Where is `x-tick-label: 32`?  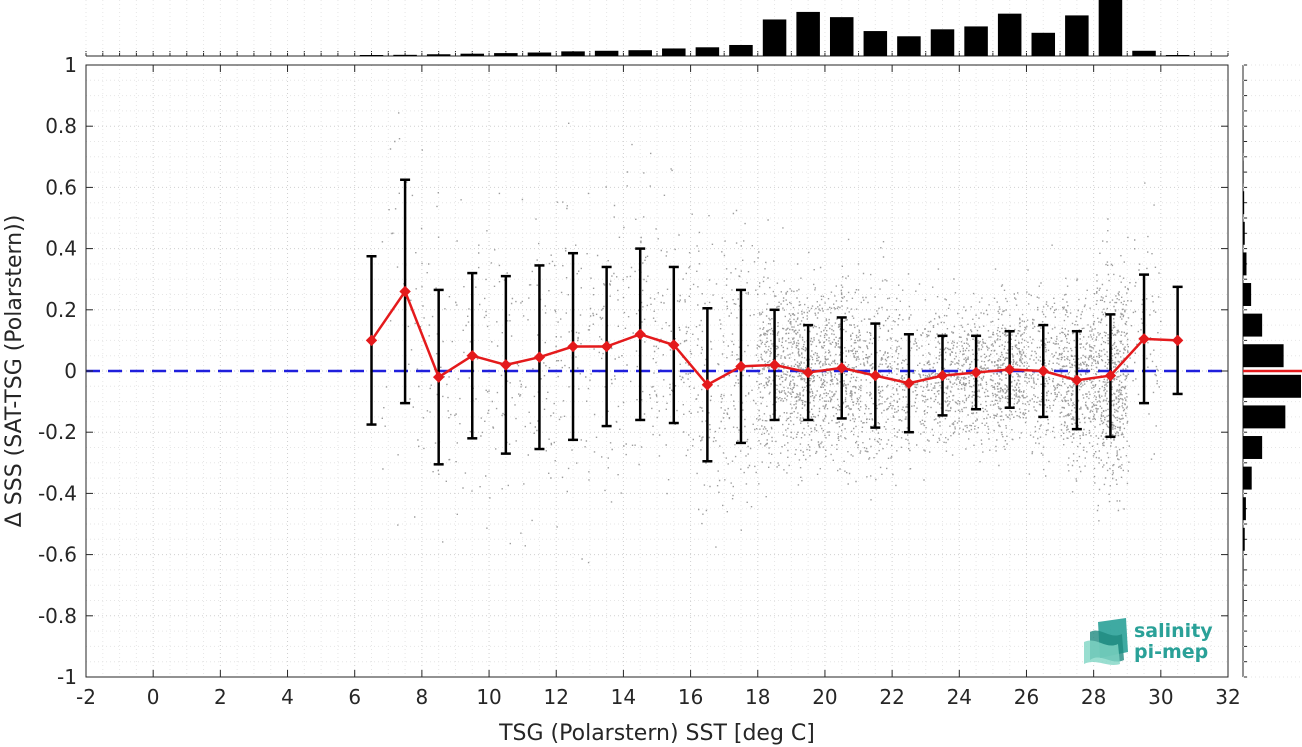
x-tick-label: 32 is located at coordinates (1227, 697).